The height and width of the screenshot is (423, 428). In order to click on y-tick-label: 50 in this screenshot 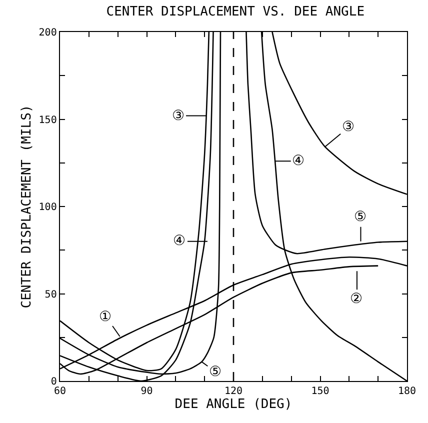, I will do `click(50, 294)`.